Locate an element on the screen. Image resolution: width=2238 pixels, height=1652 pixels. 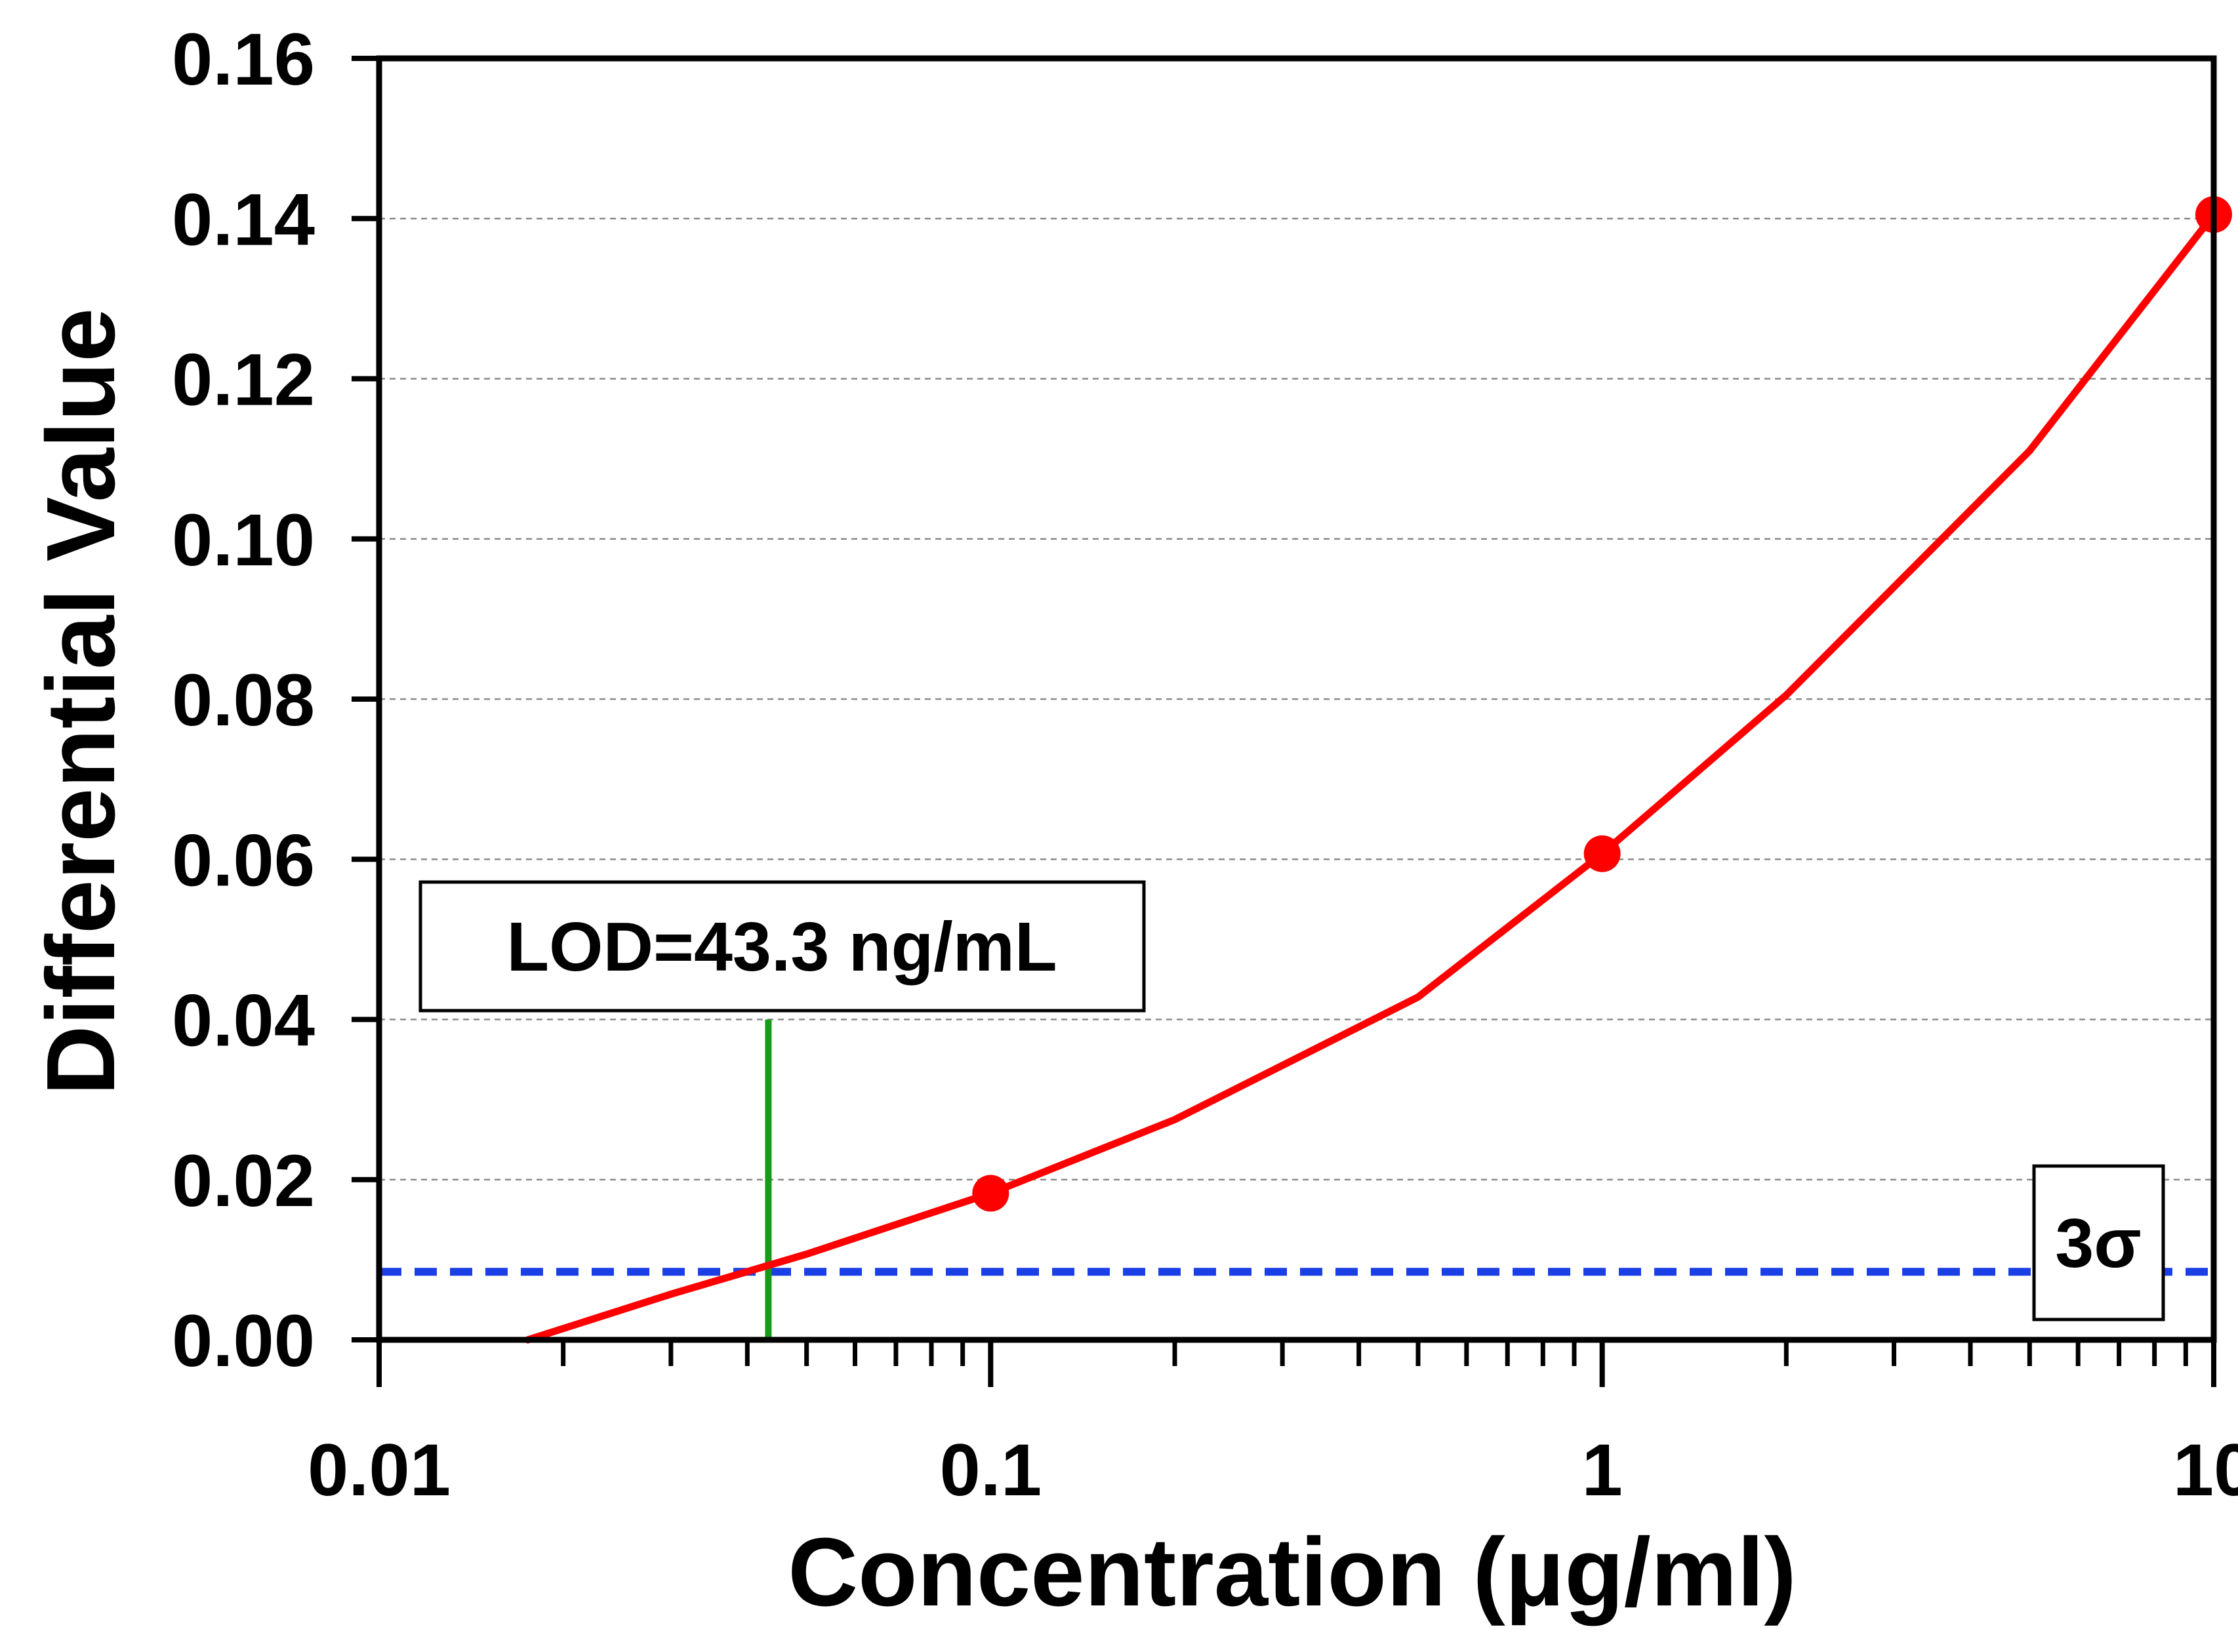
y-tick-label: 0.10 is located at coordinates (243, 540).